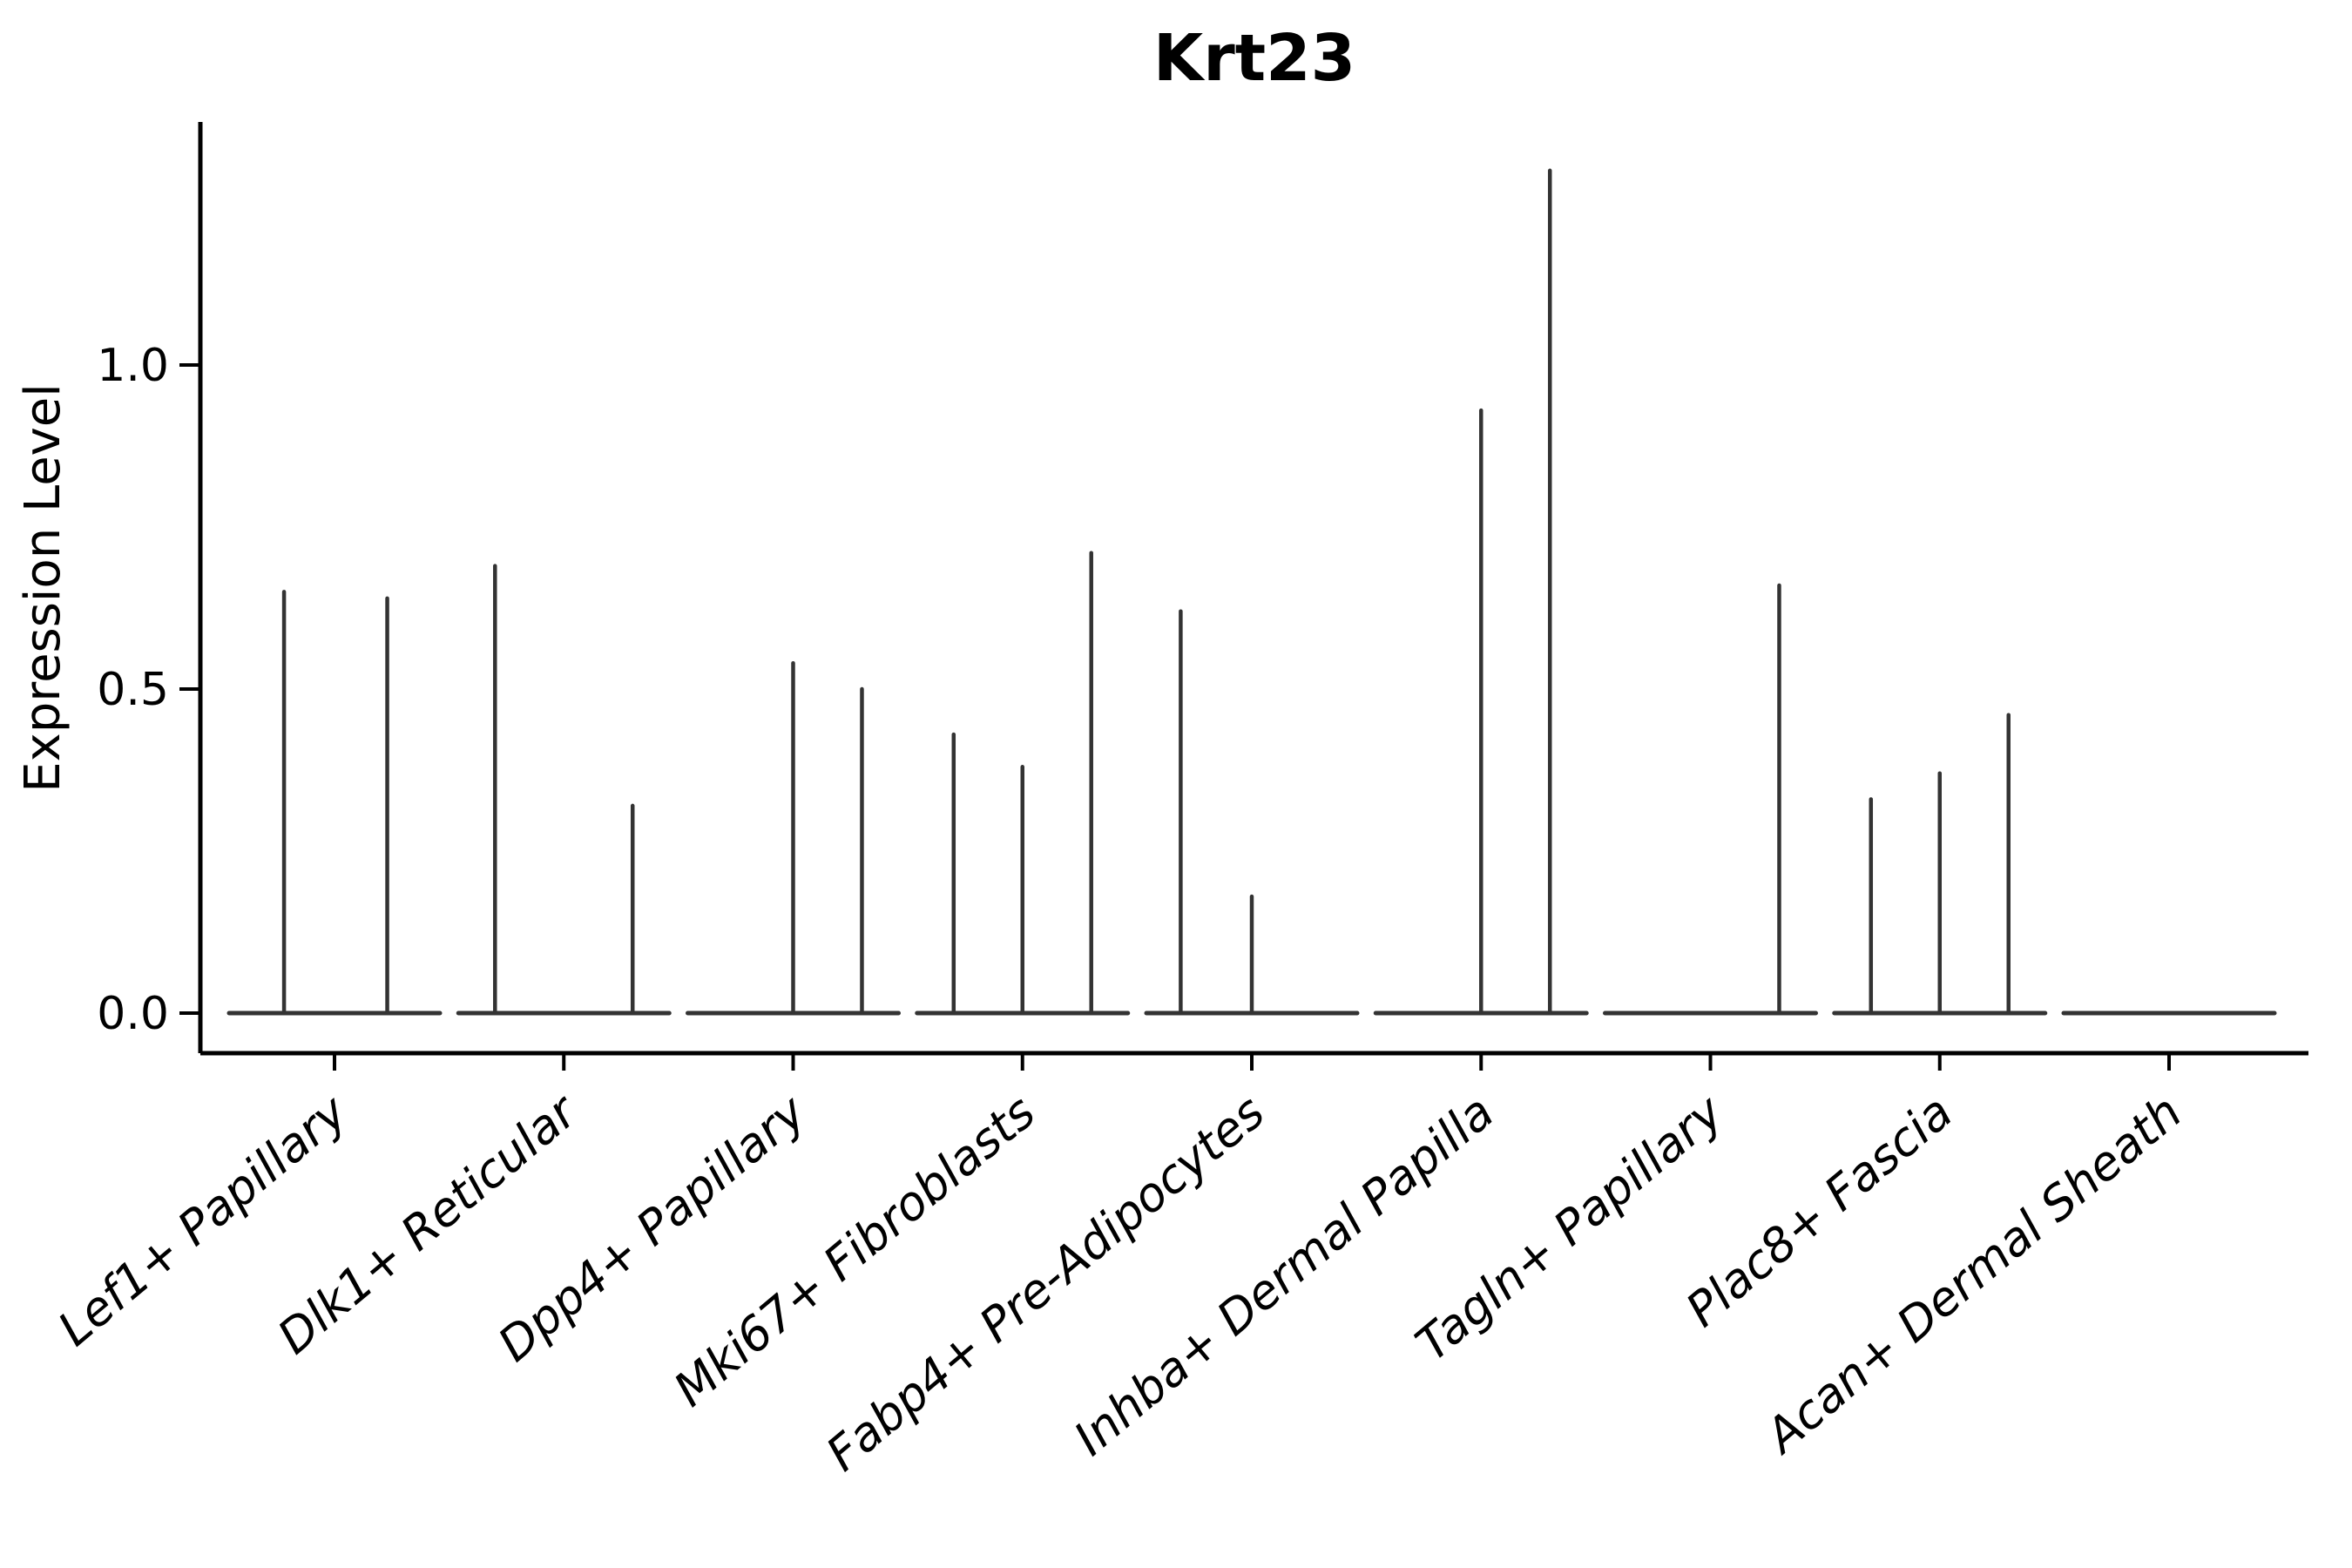  I want to click on x-category-label: Acan+ Dermal Sheath, so click(1974, 1275).